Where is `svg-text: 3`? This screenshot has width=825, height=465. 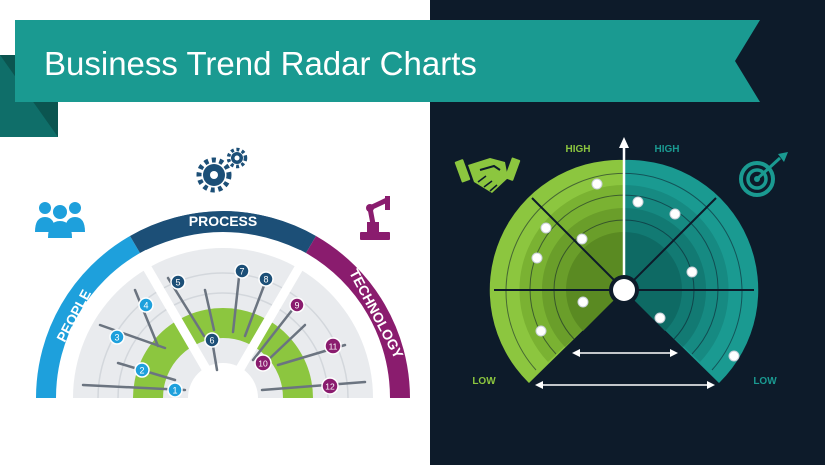 svg-text: 3 is located at coordinates (116, 338).